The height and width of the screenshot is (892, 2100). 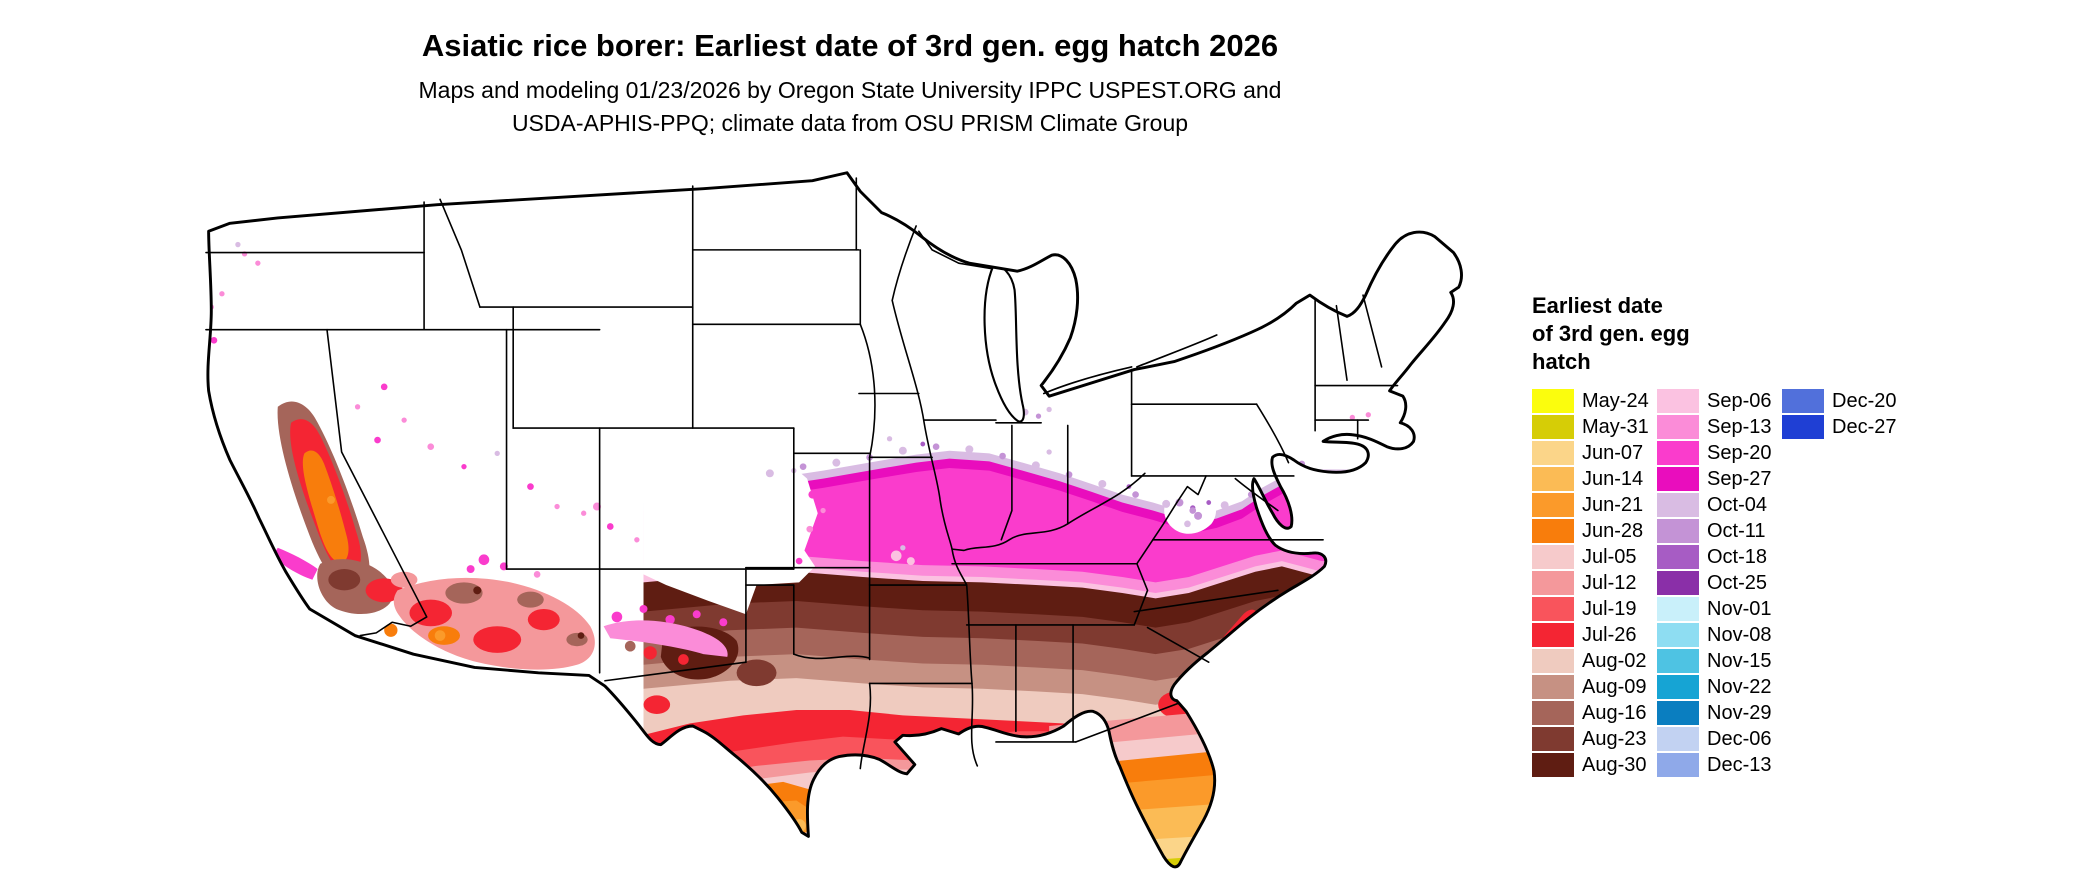 I want to click on legend-title-line-3: hatch, so click(x=1561, y=361).